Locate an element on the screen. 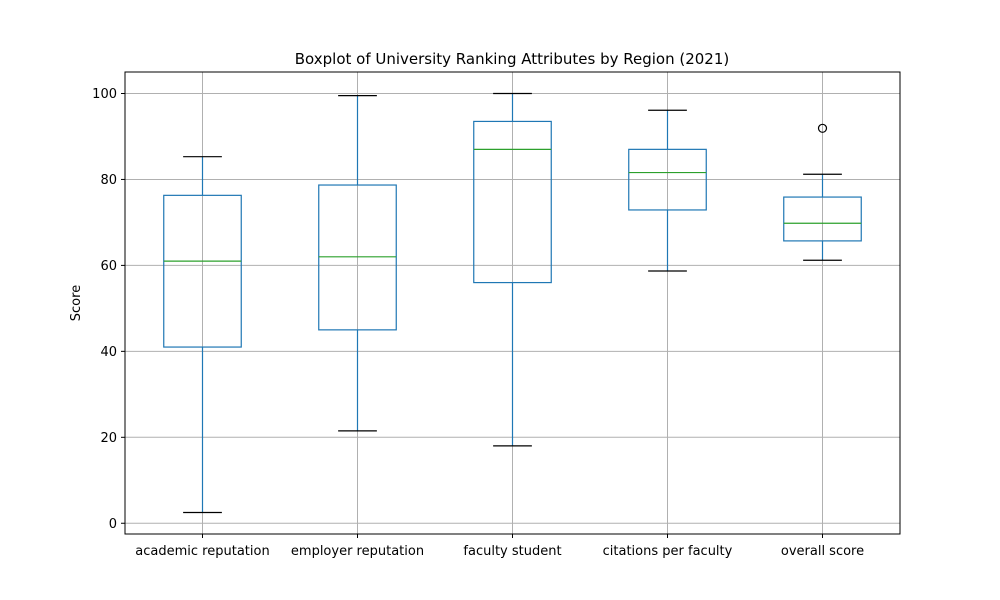 The height and width of the screenshot is (600, 1000). y-tick-label: 0 is located at coordinates (113, 524).